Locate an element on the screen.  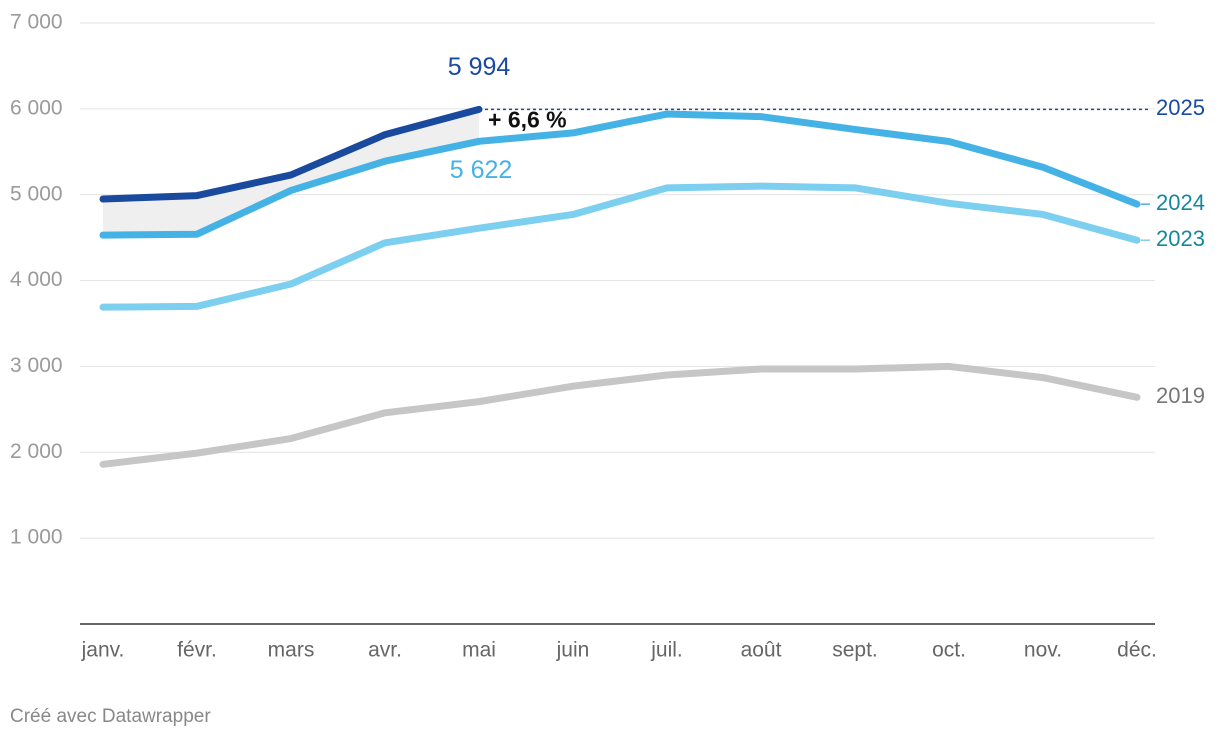
x-tick-label: juil. is located at coordinates (666, 650).